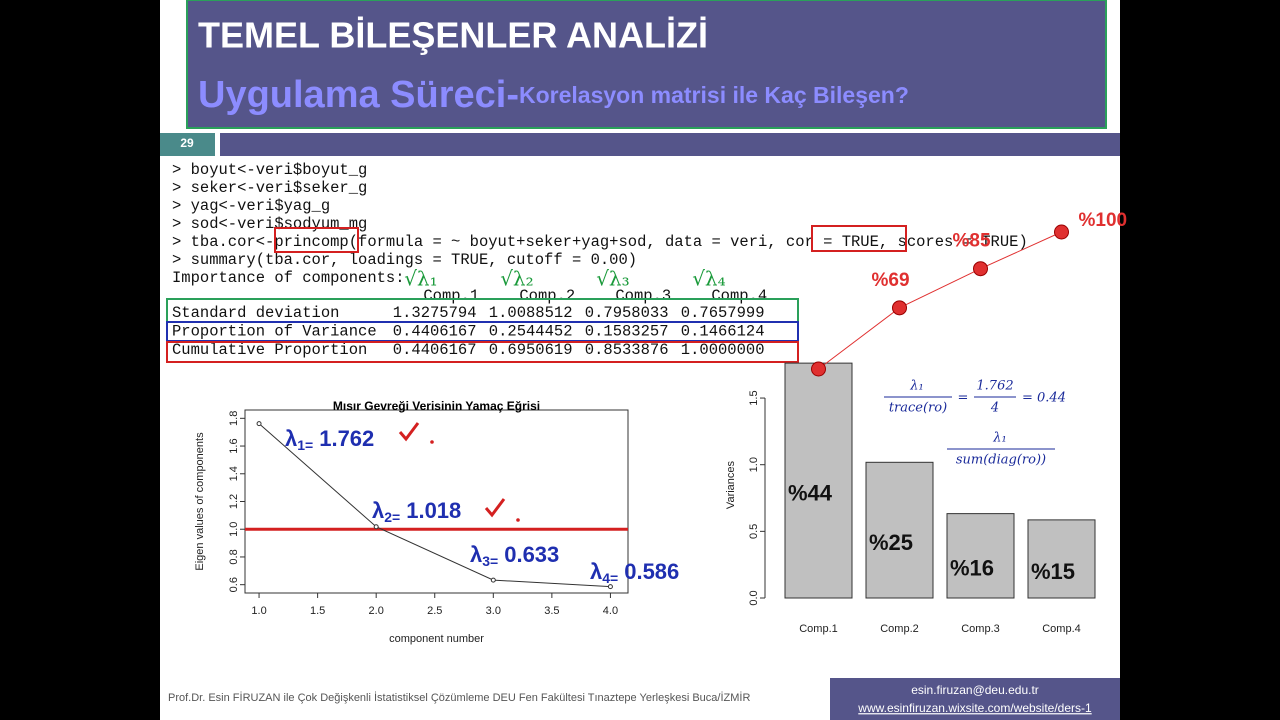 The height and width of the screenshot is (720, 1280). Describe the element at coordinates (434, 611) in the screenshot. I see `x-tick-label: 2.5` at that location.